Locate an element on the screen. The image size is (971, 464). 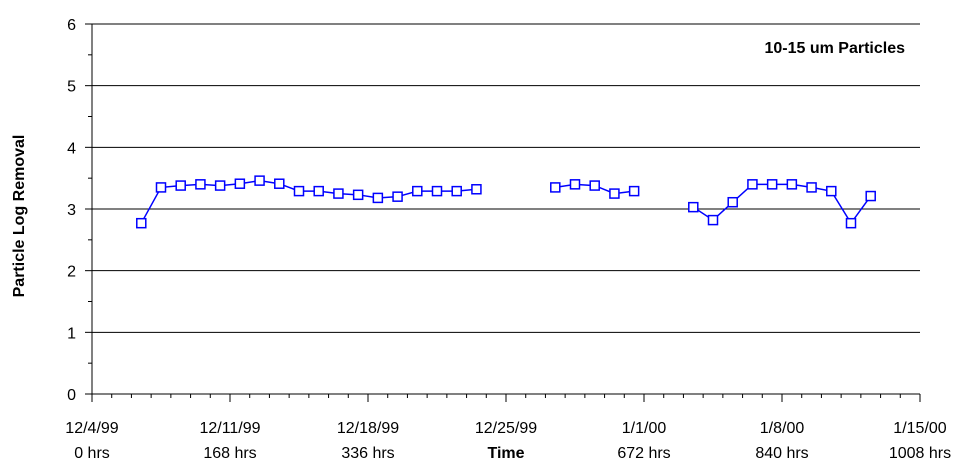
y-tick-label: 0 is located at coordinates (71, 395).